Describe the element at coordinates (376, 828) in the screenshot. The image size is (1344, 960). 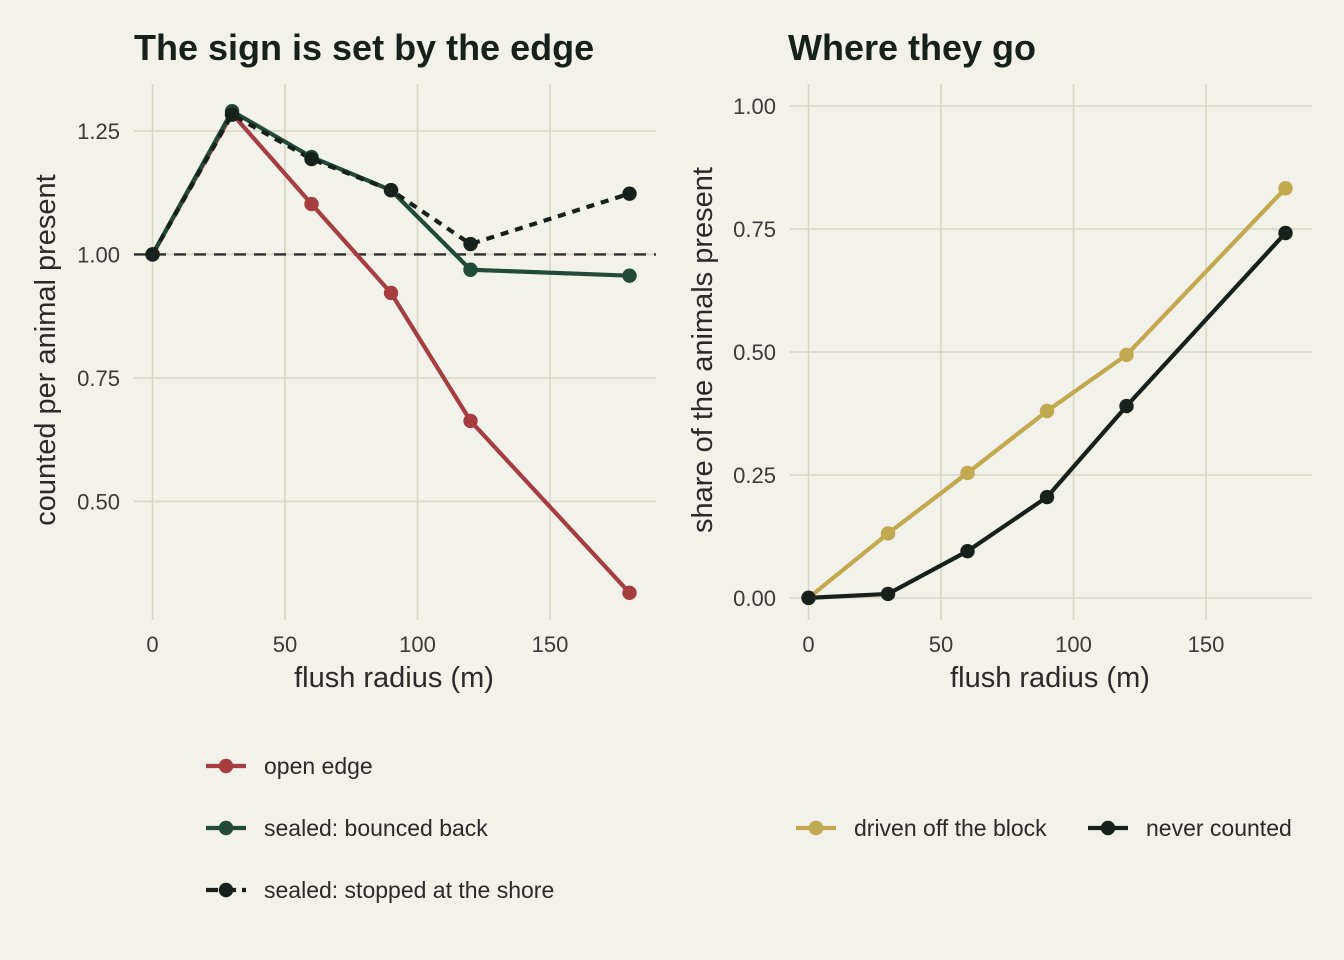
I see `legend-label: sealed: bounced back` at that location.